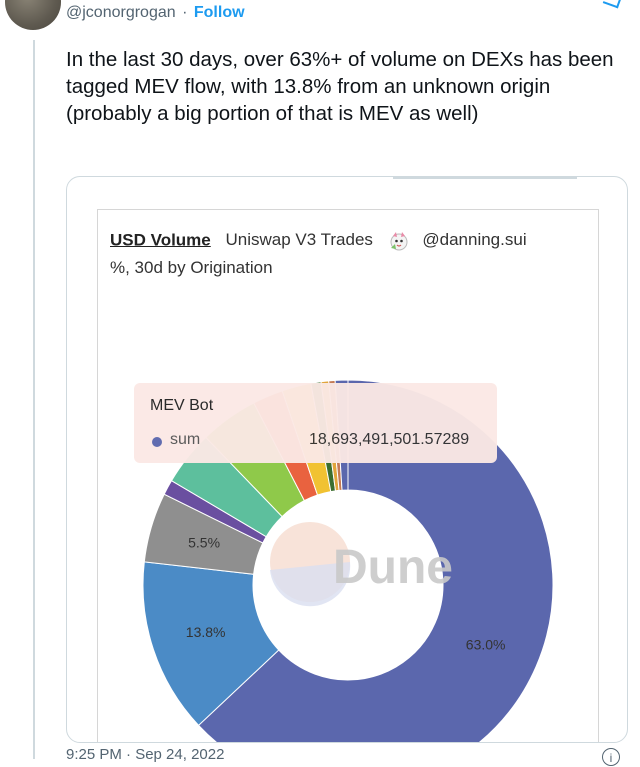 The height and width of the screenshot is (767, 640). I want to click on chart-author: @danning.sui, so click(474, 240).